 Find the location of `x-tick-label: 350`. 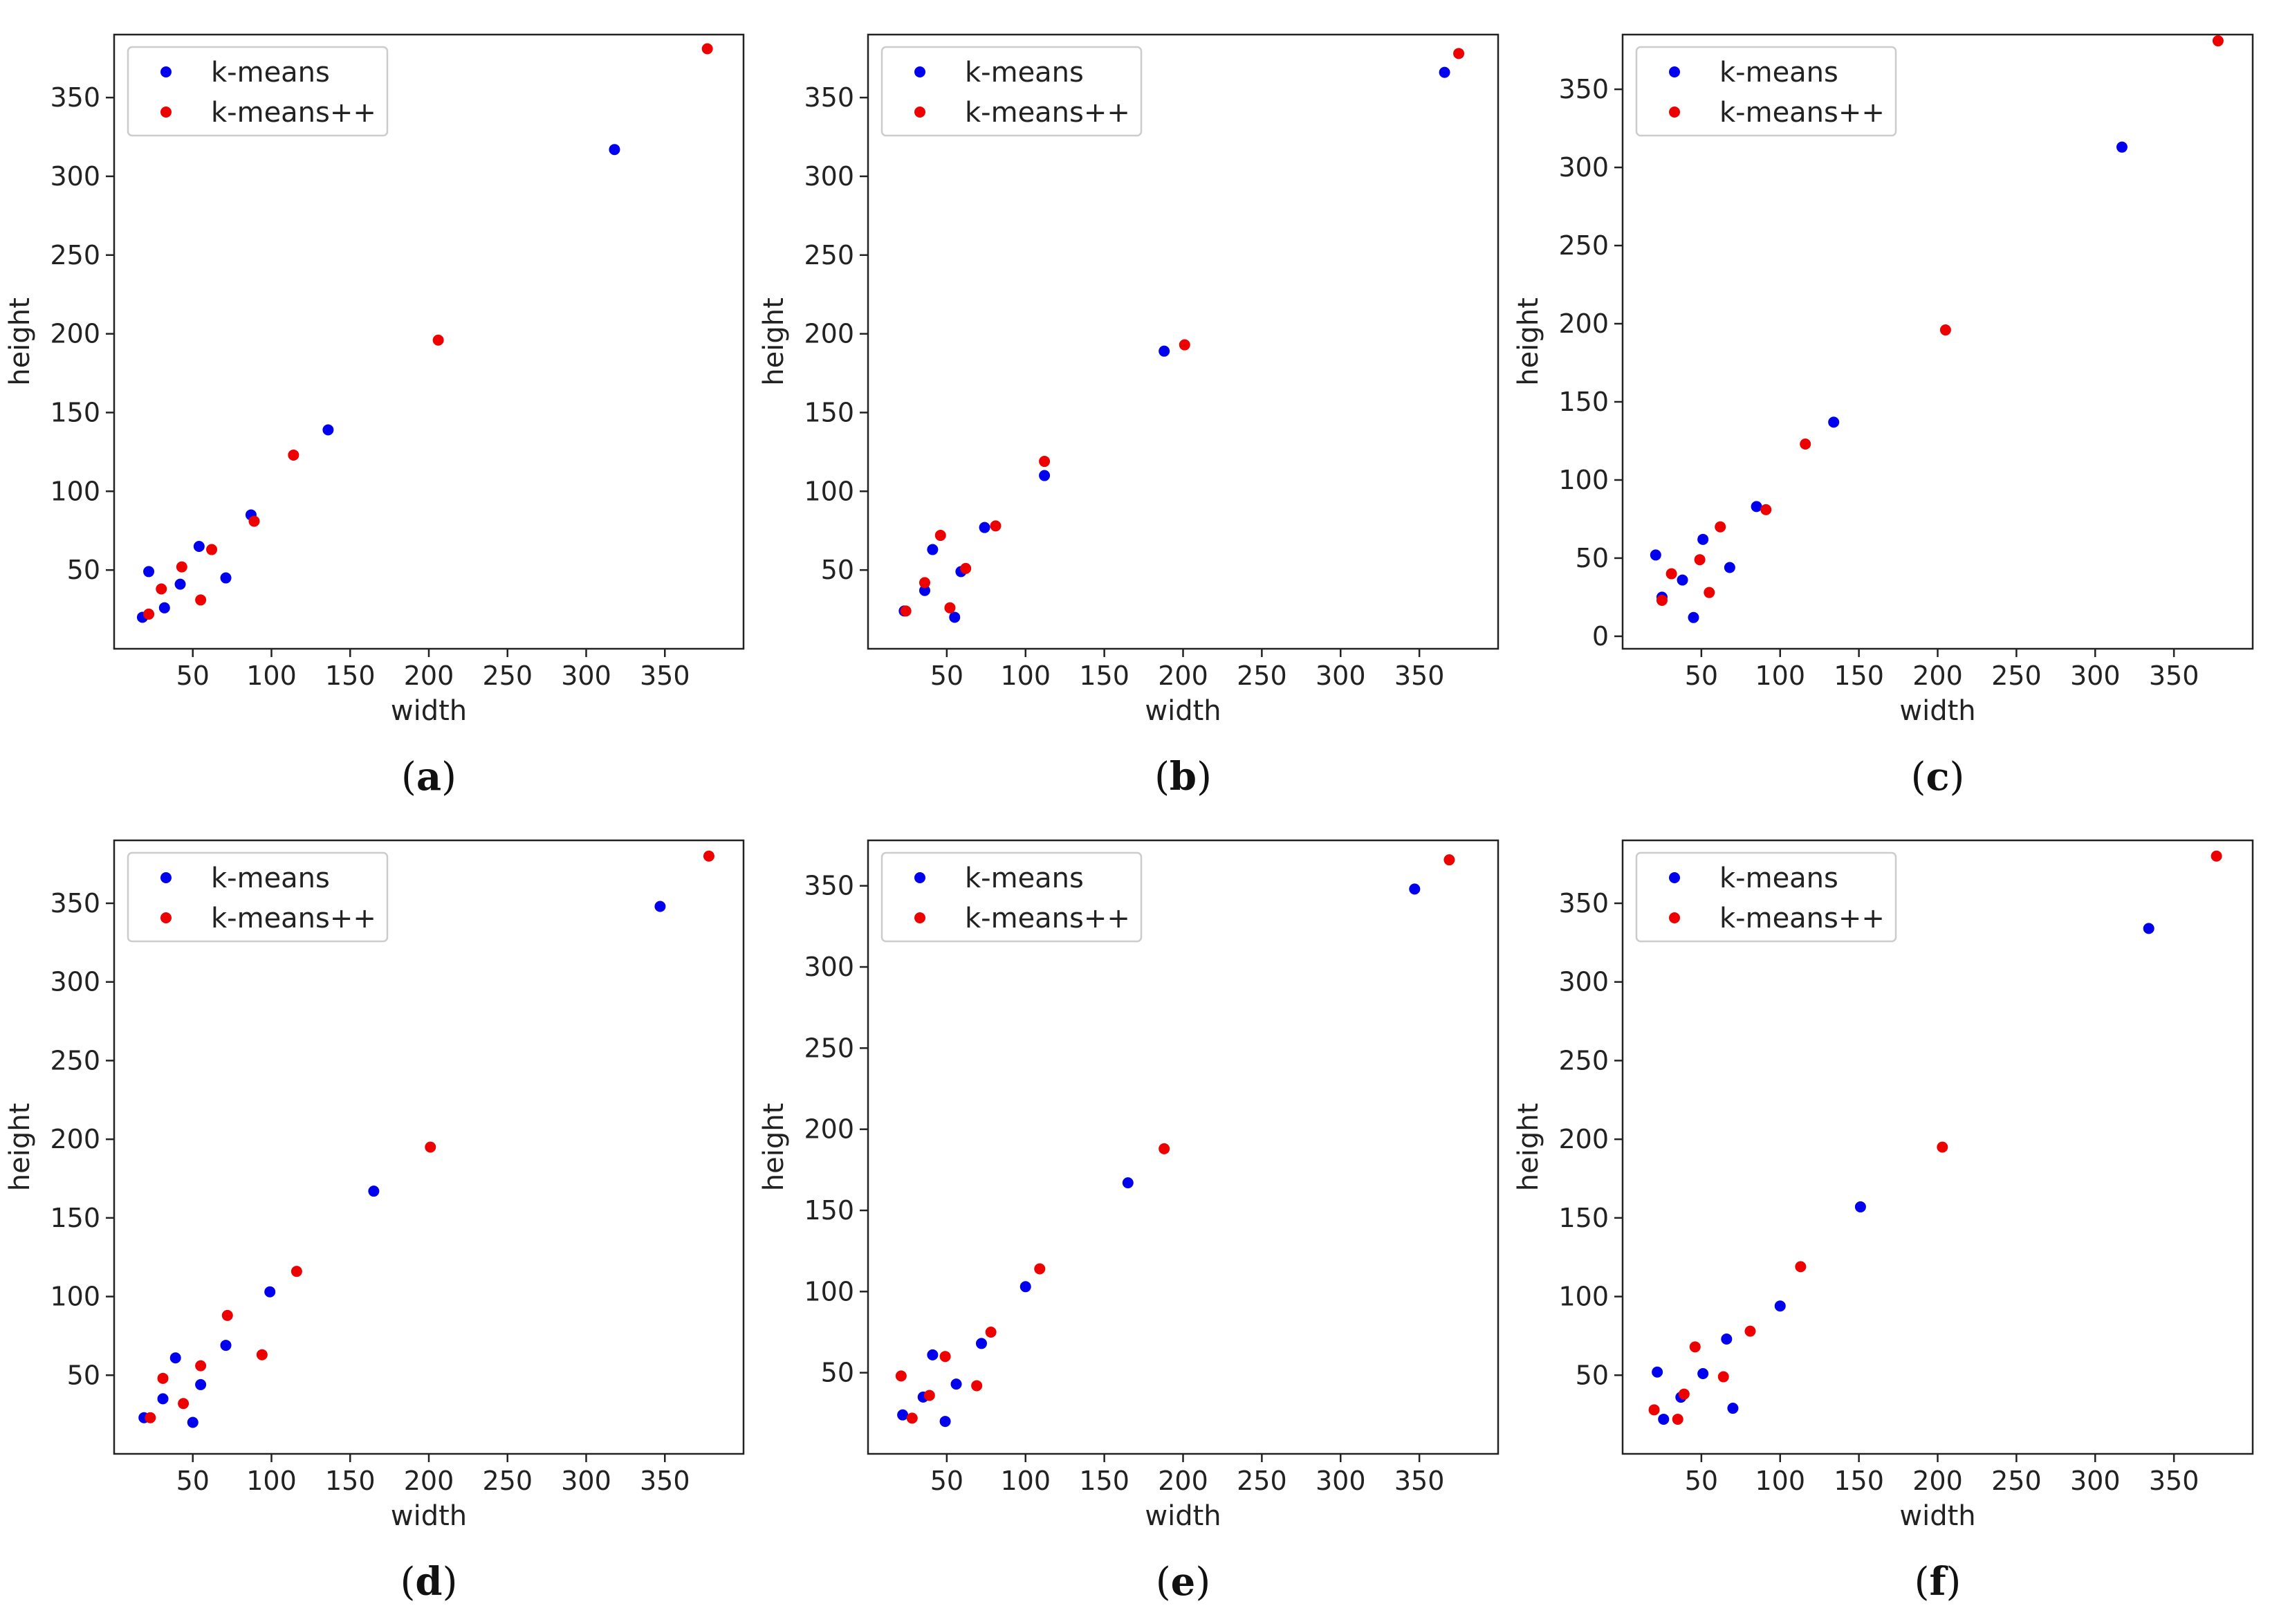

x-tick-label: 350 is located at coordinates (665, 1481).